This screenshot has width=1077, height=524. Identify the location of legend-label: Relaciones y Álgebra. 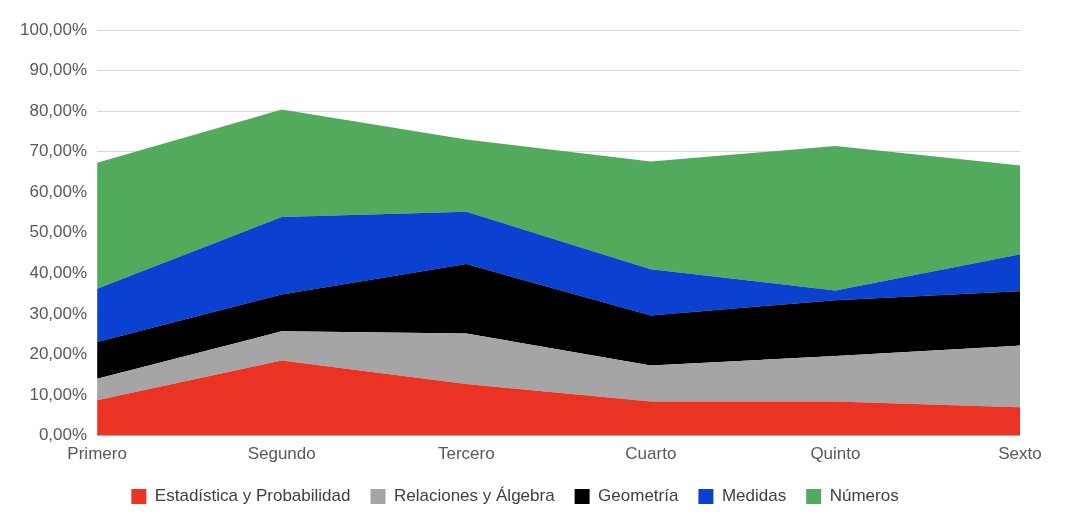
(474, 496).